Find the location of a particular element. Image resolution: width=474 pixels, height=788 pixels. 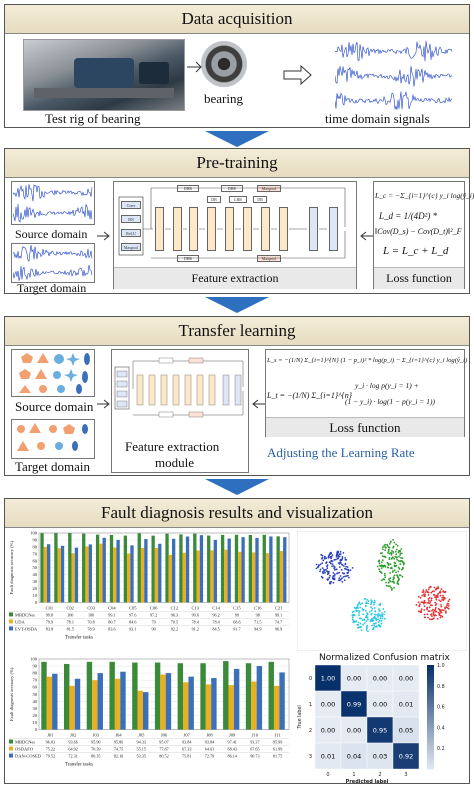

table-cell: 64.92 is located at coordinates (72, 749).